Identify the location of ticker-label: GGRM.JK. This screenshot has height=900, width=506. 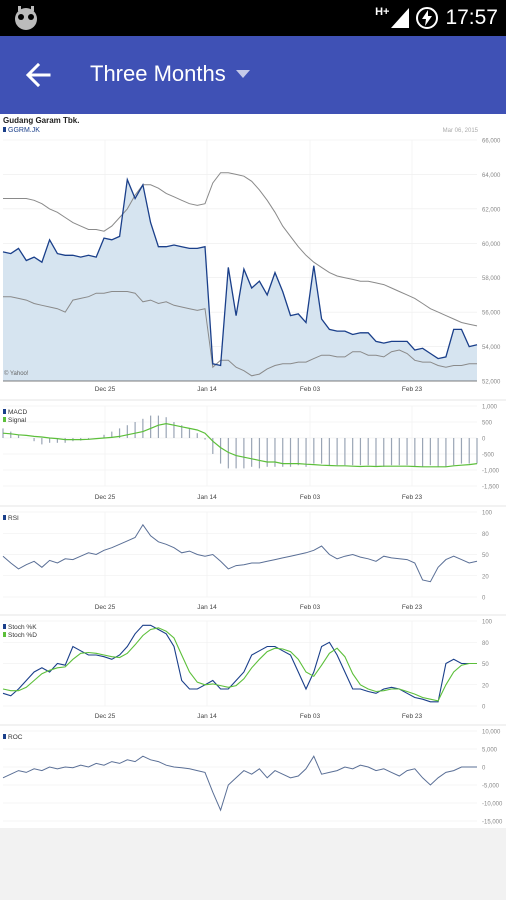
(24, 130).